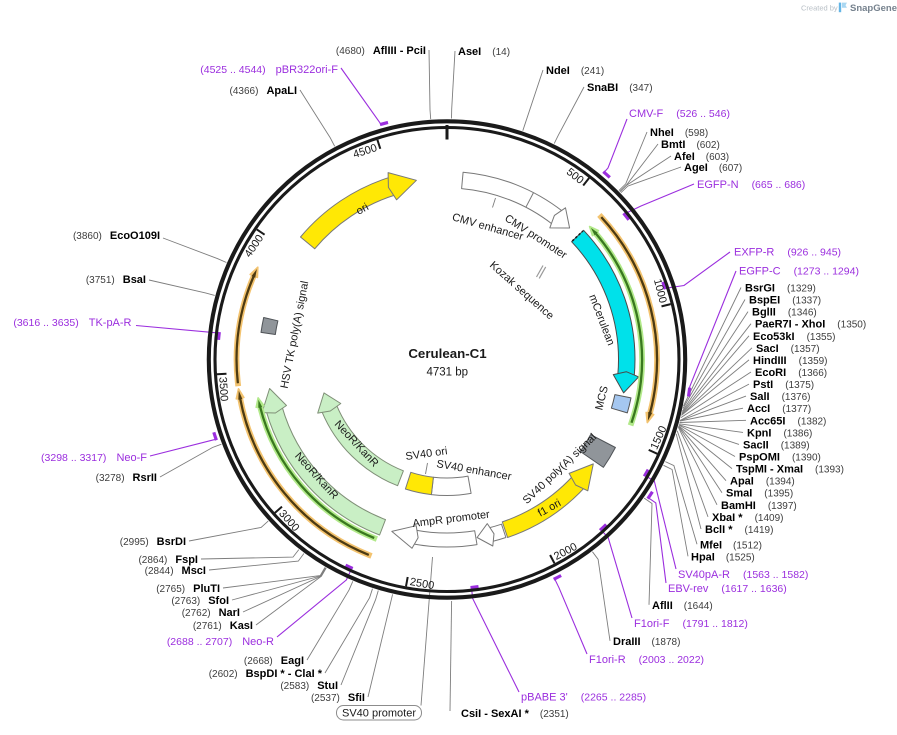 This screenshot has width=897, height=735. I want to click on svg-text:(3751)BsaI: (3751) BsaI, so click(116, 280).